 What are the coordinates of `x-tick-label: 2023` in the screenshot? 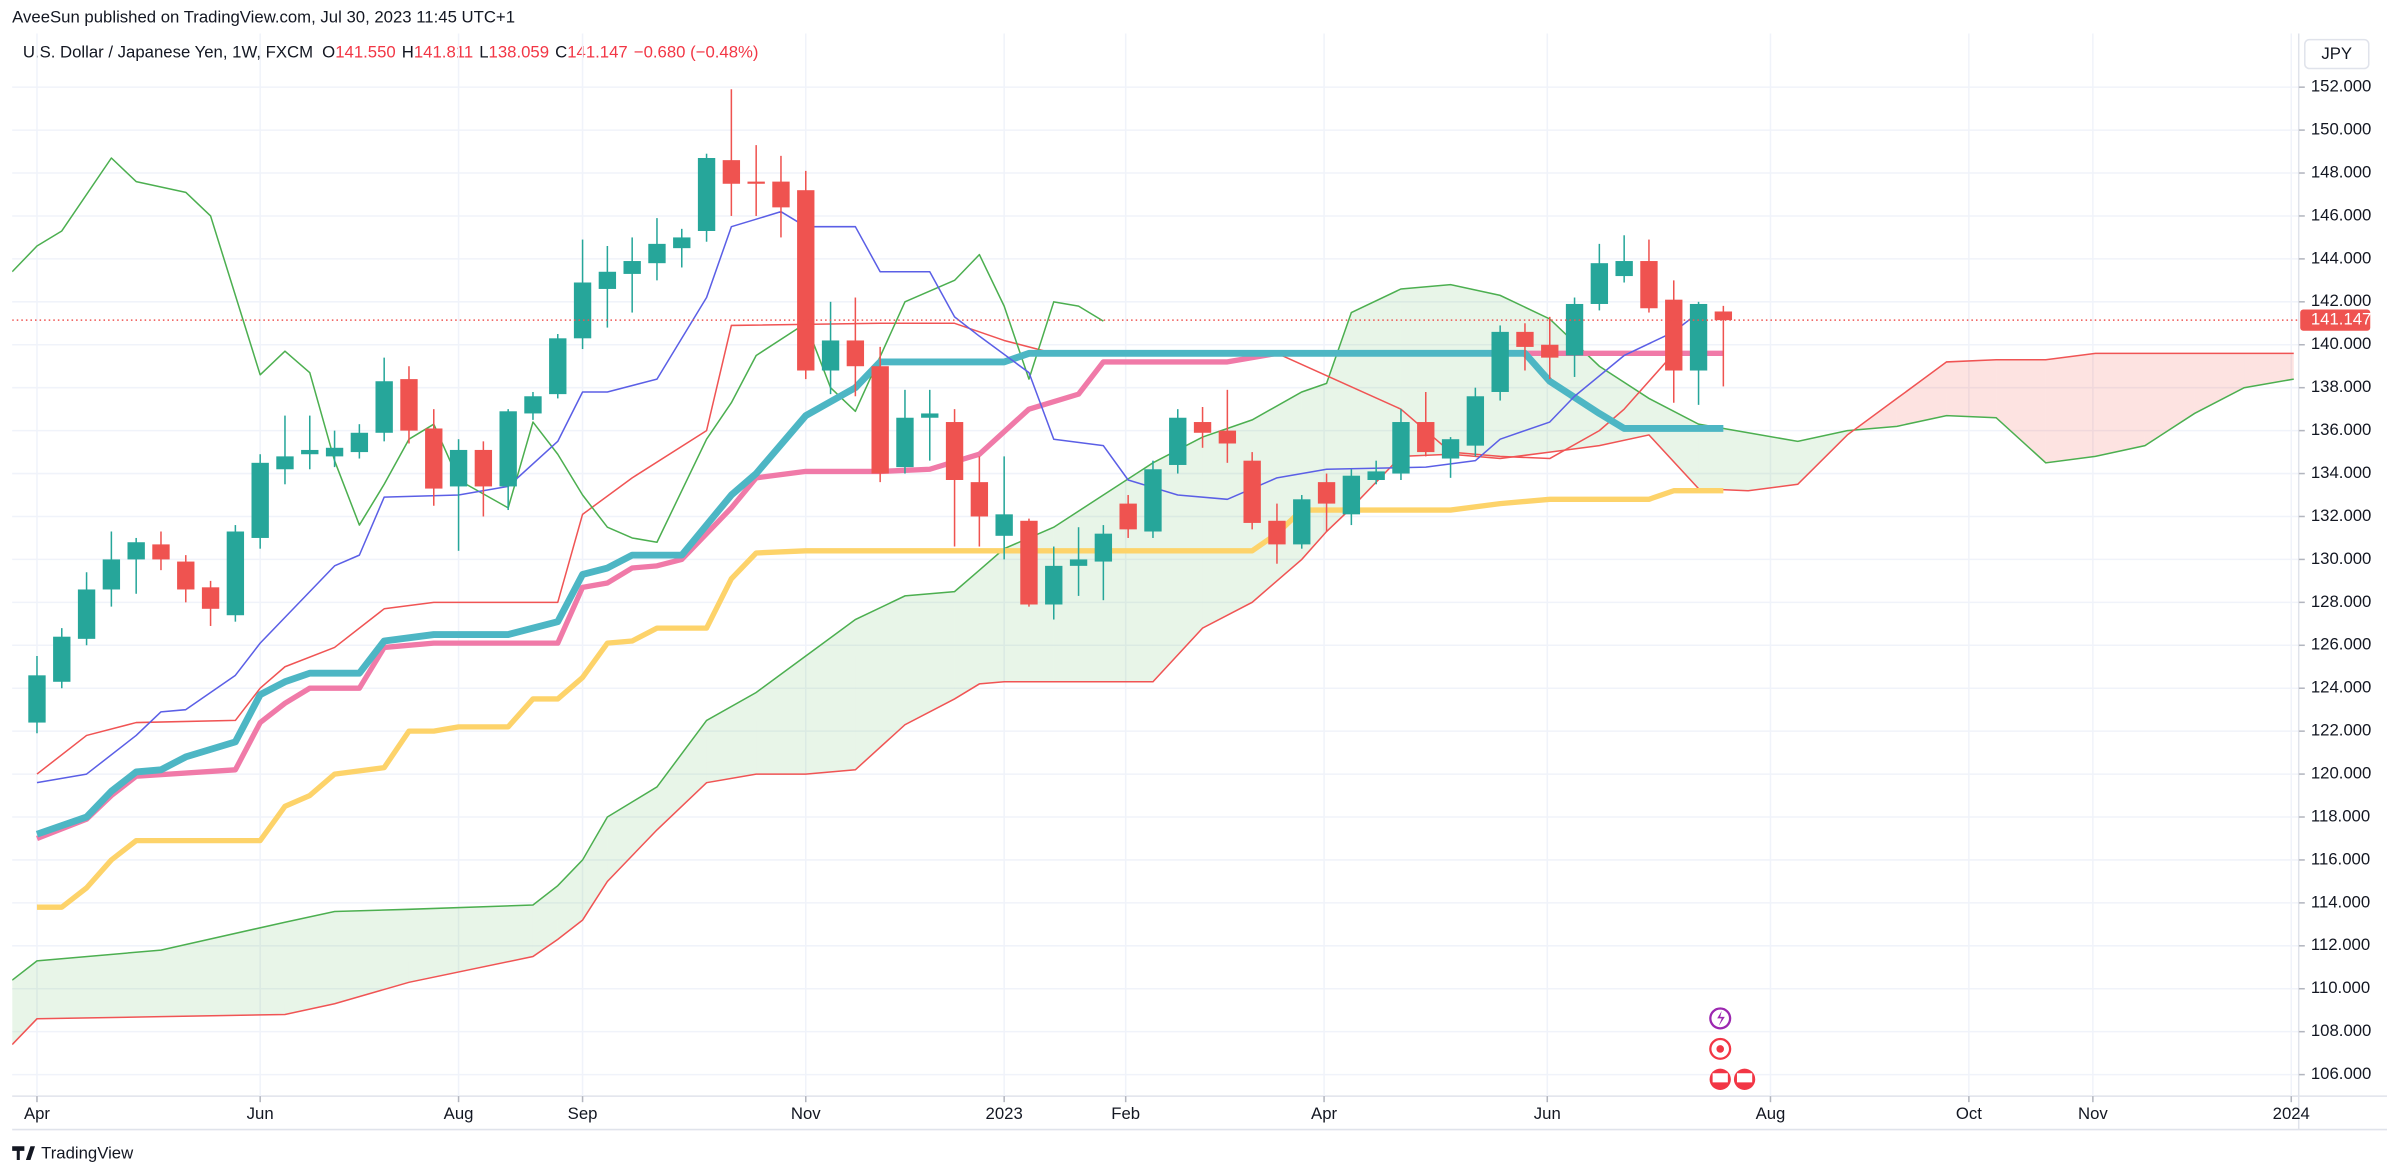 It's located at (1004, 1113).